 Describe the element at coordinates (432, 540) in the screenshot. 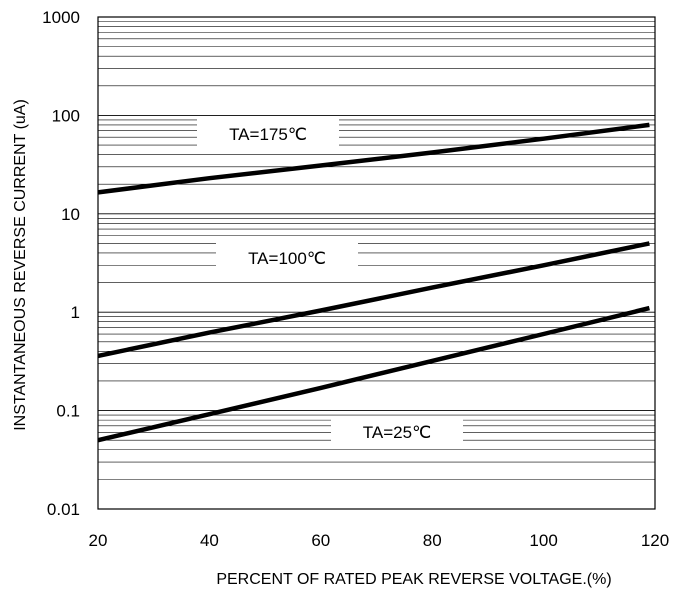

I see `x-tick-label: 80` at that location.